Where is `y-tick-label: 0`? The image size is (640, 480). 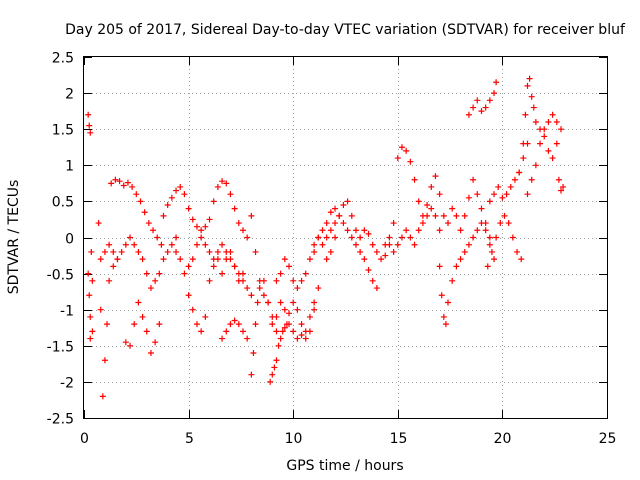 y-tick-label: 0 is located at coordinates (69, 240).